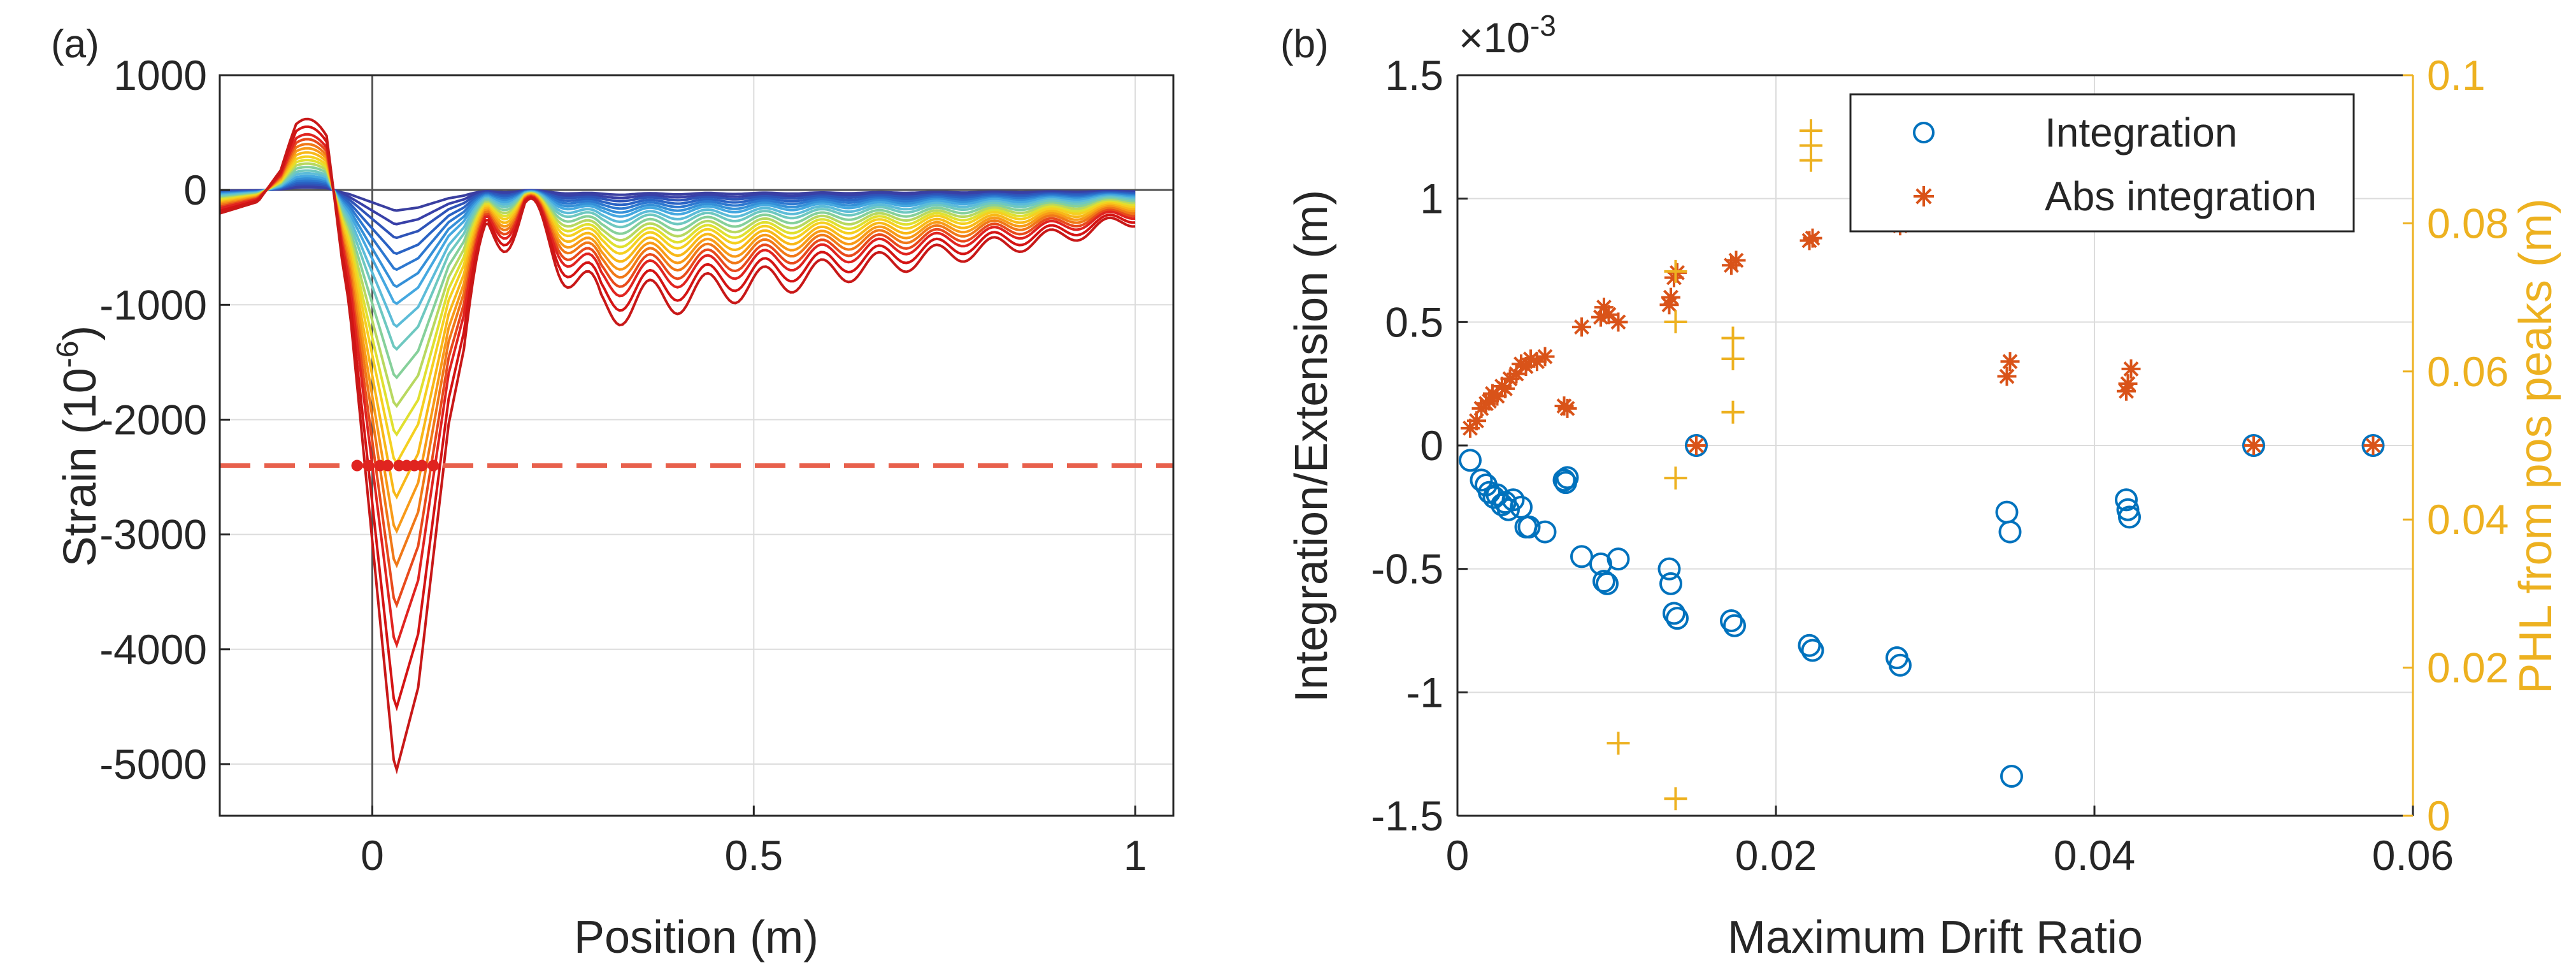 The image size is (2576, 977). I want to click on panel-b-multiplier: ×10⁻³, so click(1507, 35).